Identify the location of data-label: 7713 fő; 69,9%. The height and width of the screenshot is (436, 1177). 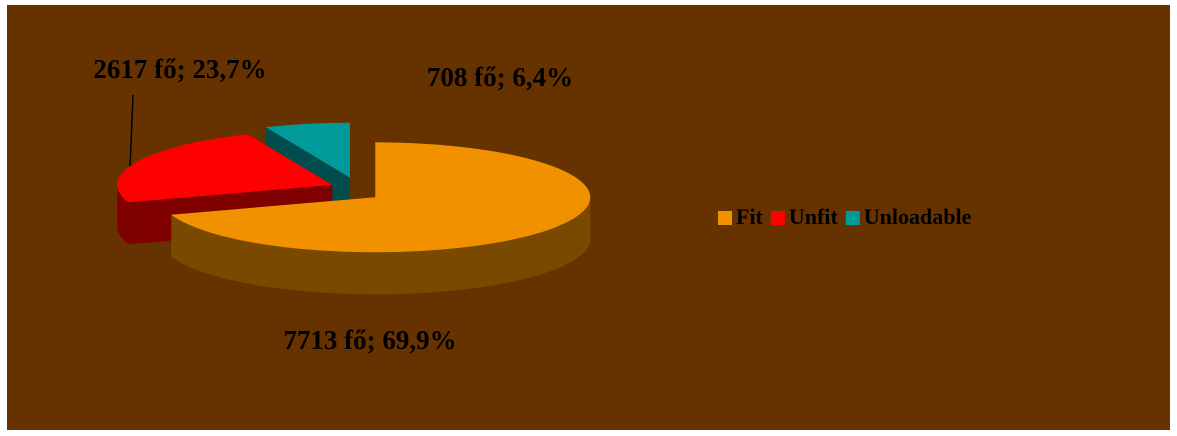
(369, 340).